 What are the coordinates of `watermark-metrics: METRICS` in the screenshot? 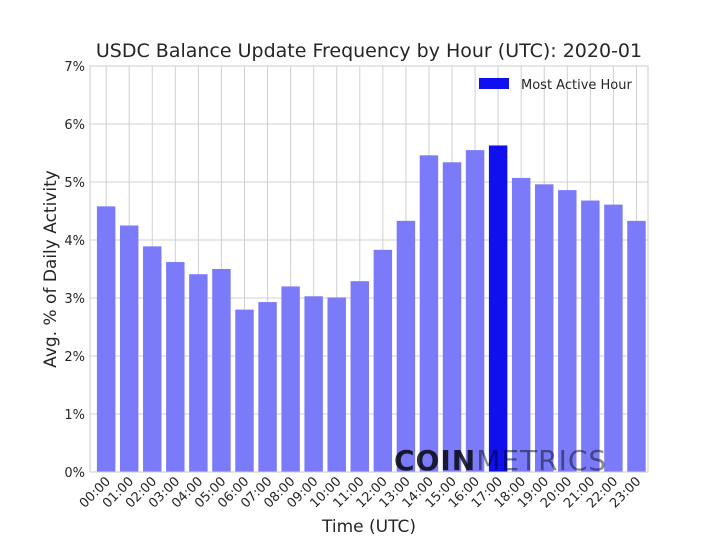 It's located at (541, 460).